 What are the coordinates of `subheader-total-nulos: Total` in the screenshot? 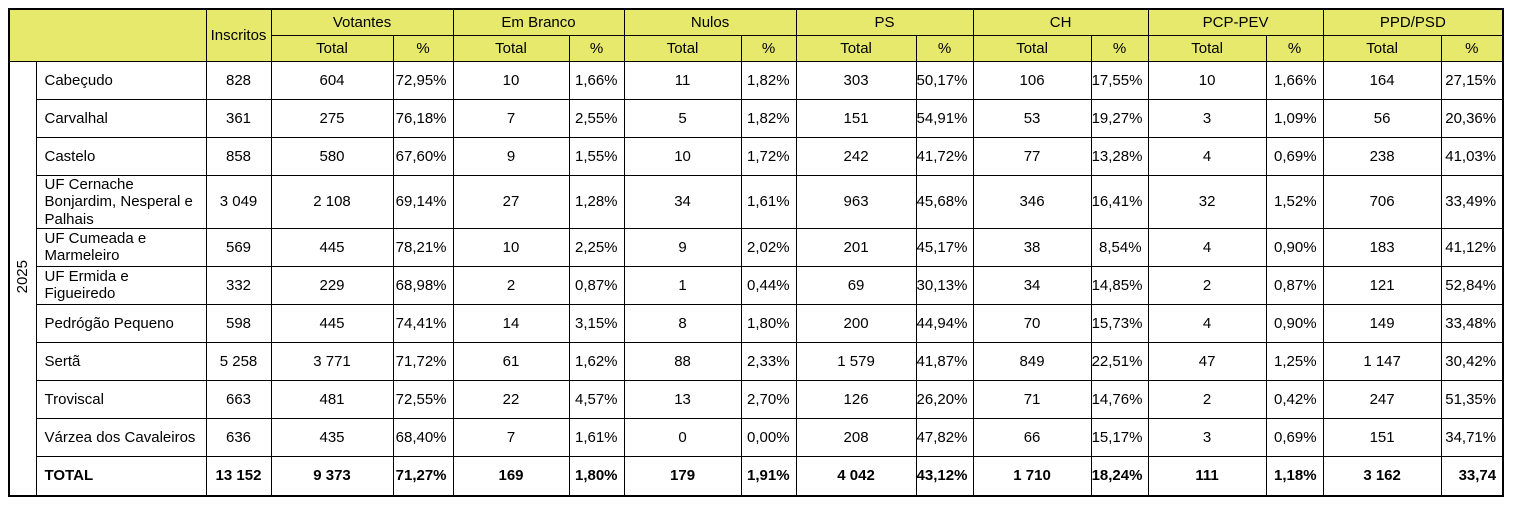 It's located at (682, 48).